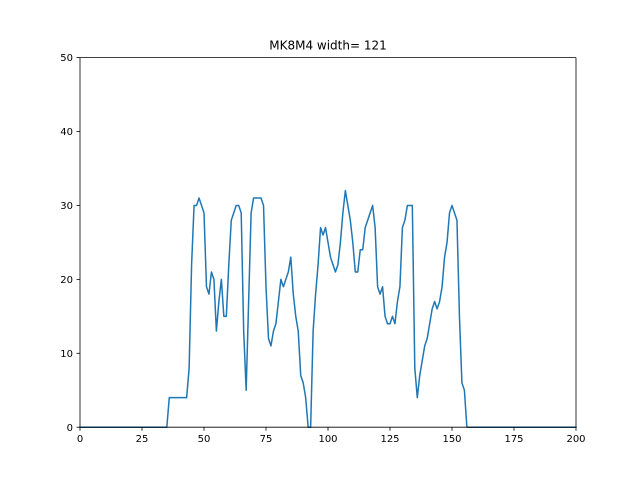 The width and height of the screenshot is (640, 480). Describe the element at coordinates (80, 439) in the screenshot. I see `x-tick-label: 0` at that location.